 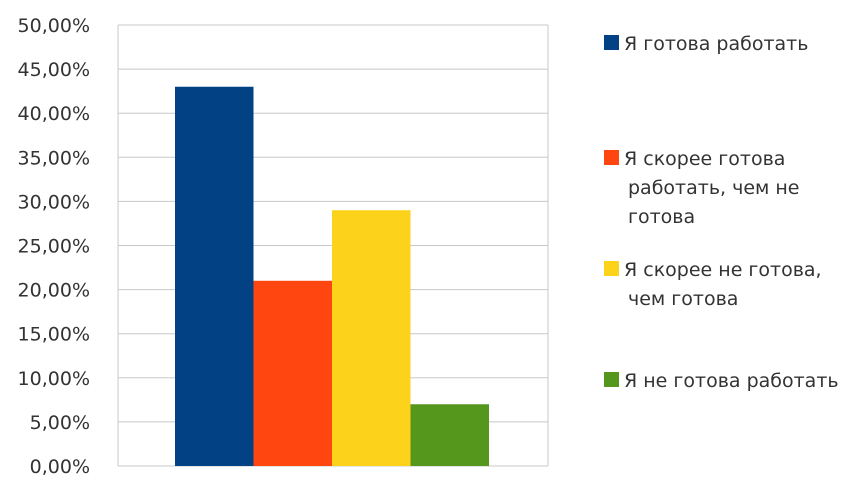 I want to click on y-tick-label: 0,00%, so click(x=60, y=465).